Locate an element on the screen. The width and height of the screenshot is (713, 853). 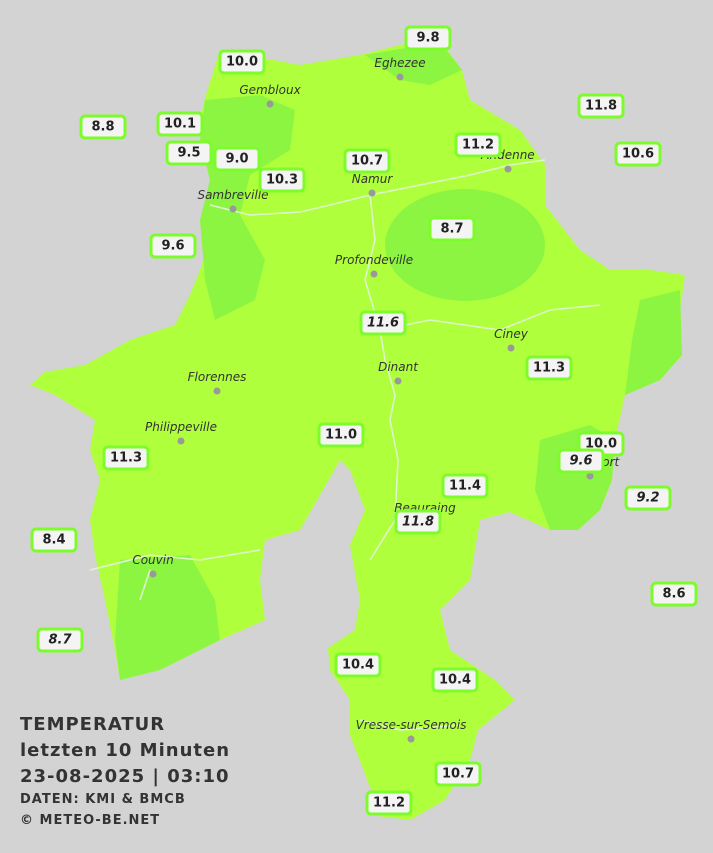
station-value: 10.6 is located at coordinates (638, 154).